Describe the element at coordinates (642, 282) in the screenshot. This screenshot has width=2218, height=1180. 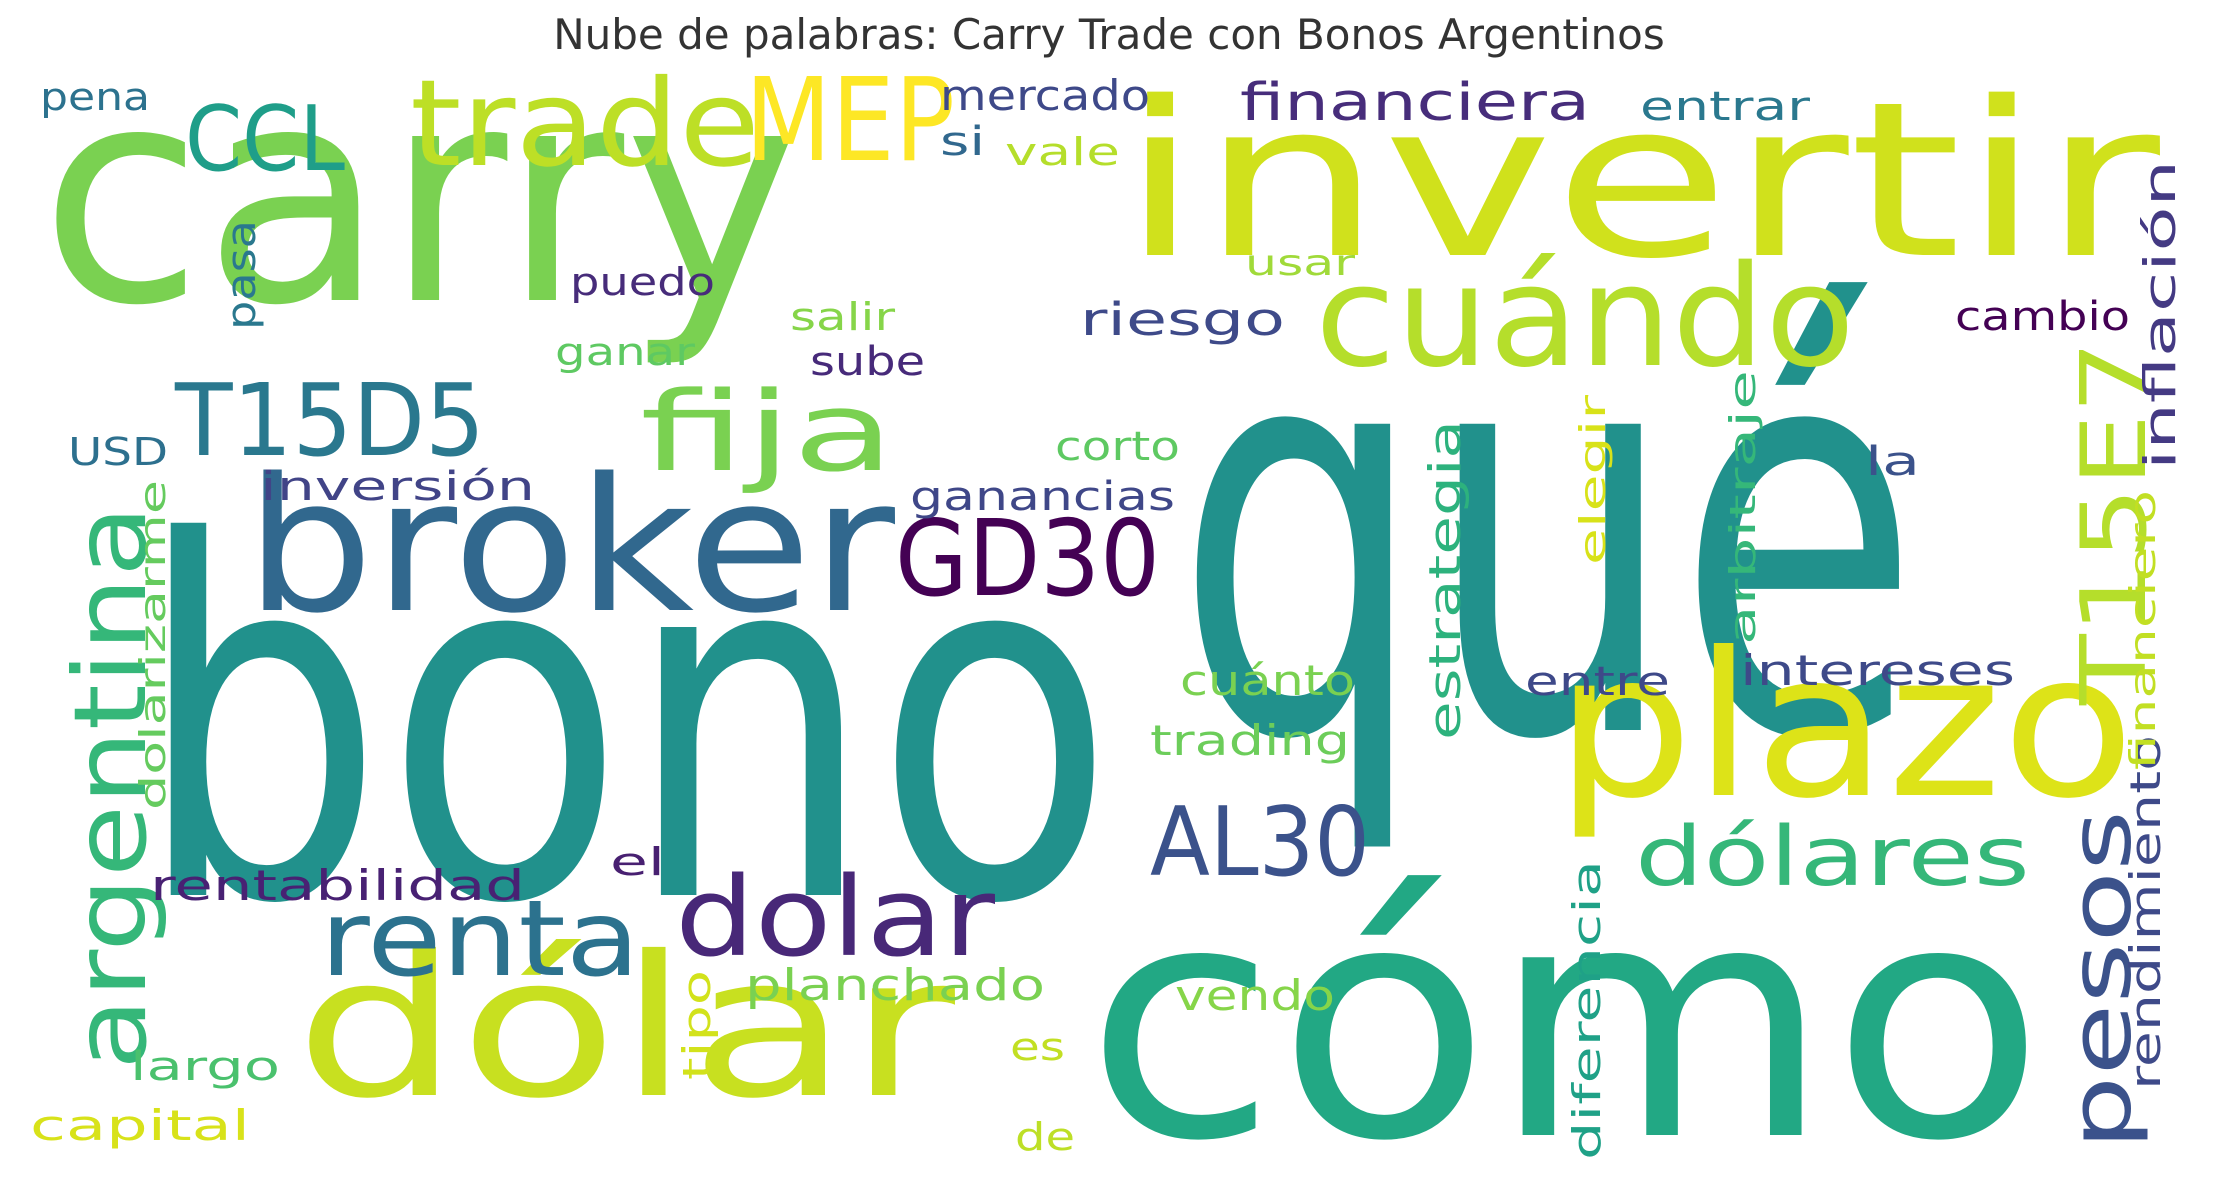
I see `word-32: puedo` at that location.